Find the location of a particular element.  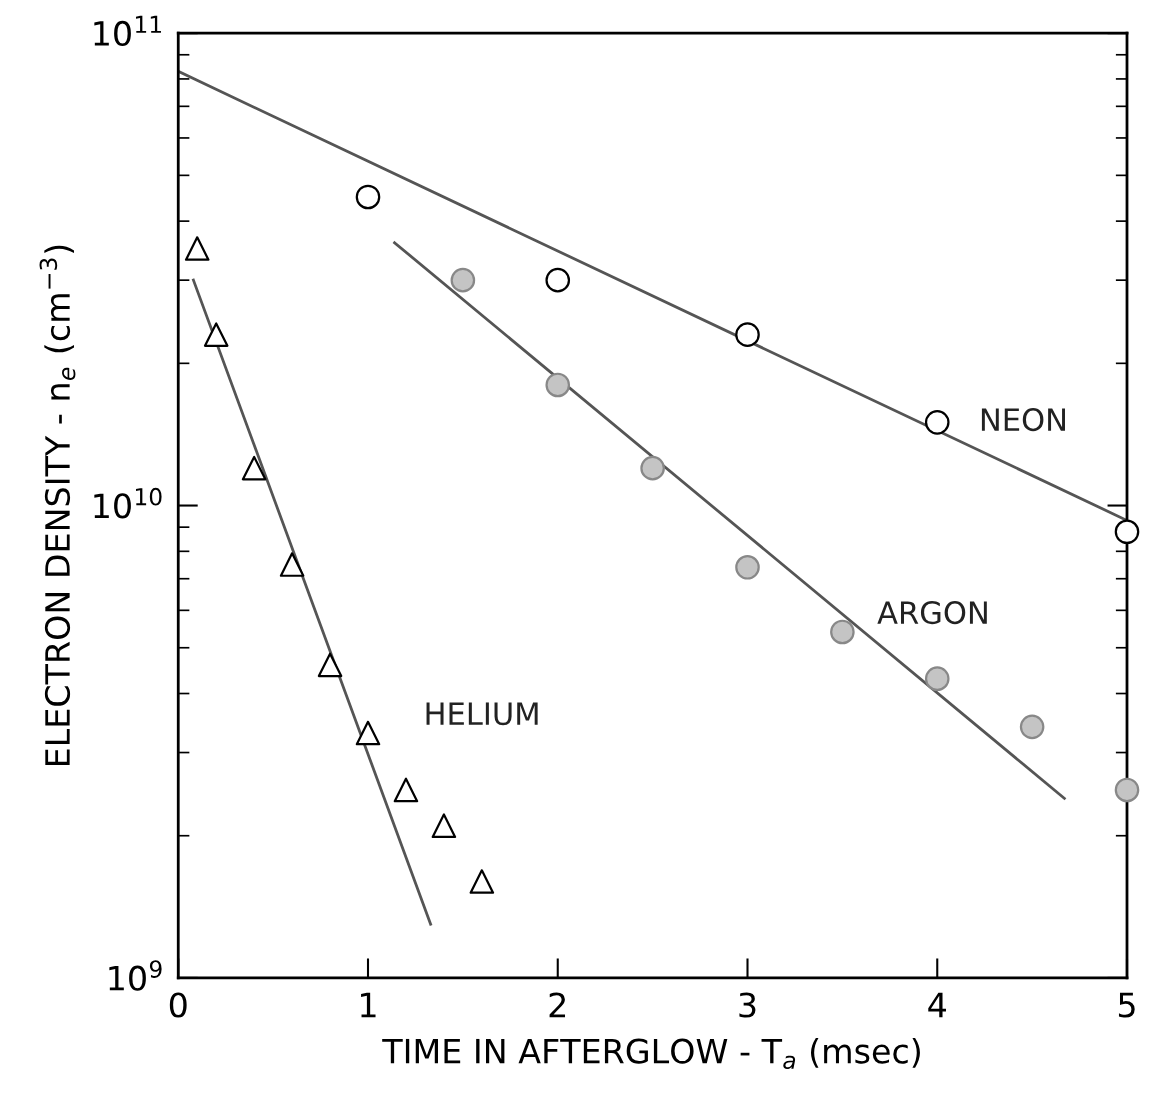

x-tick-label: 3 is located at coordinates (747, 1005).